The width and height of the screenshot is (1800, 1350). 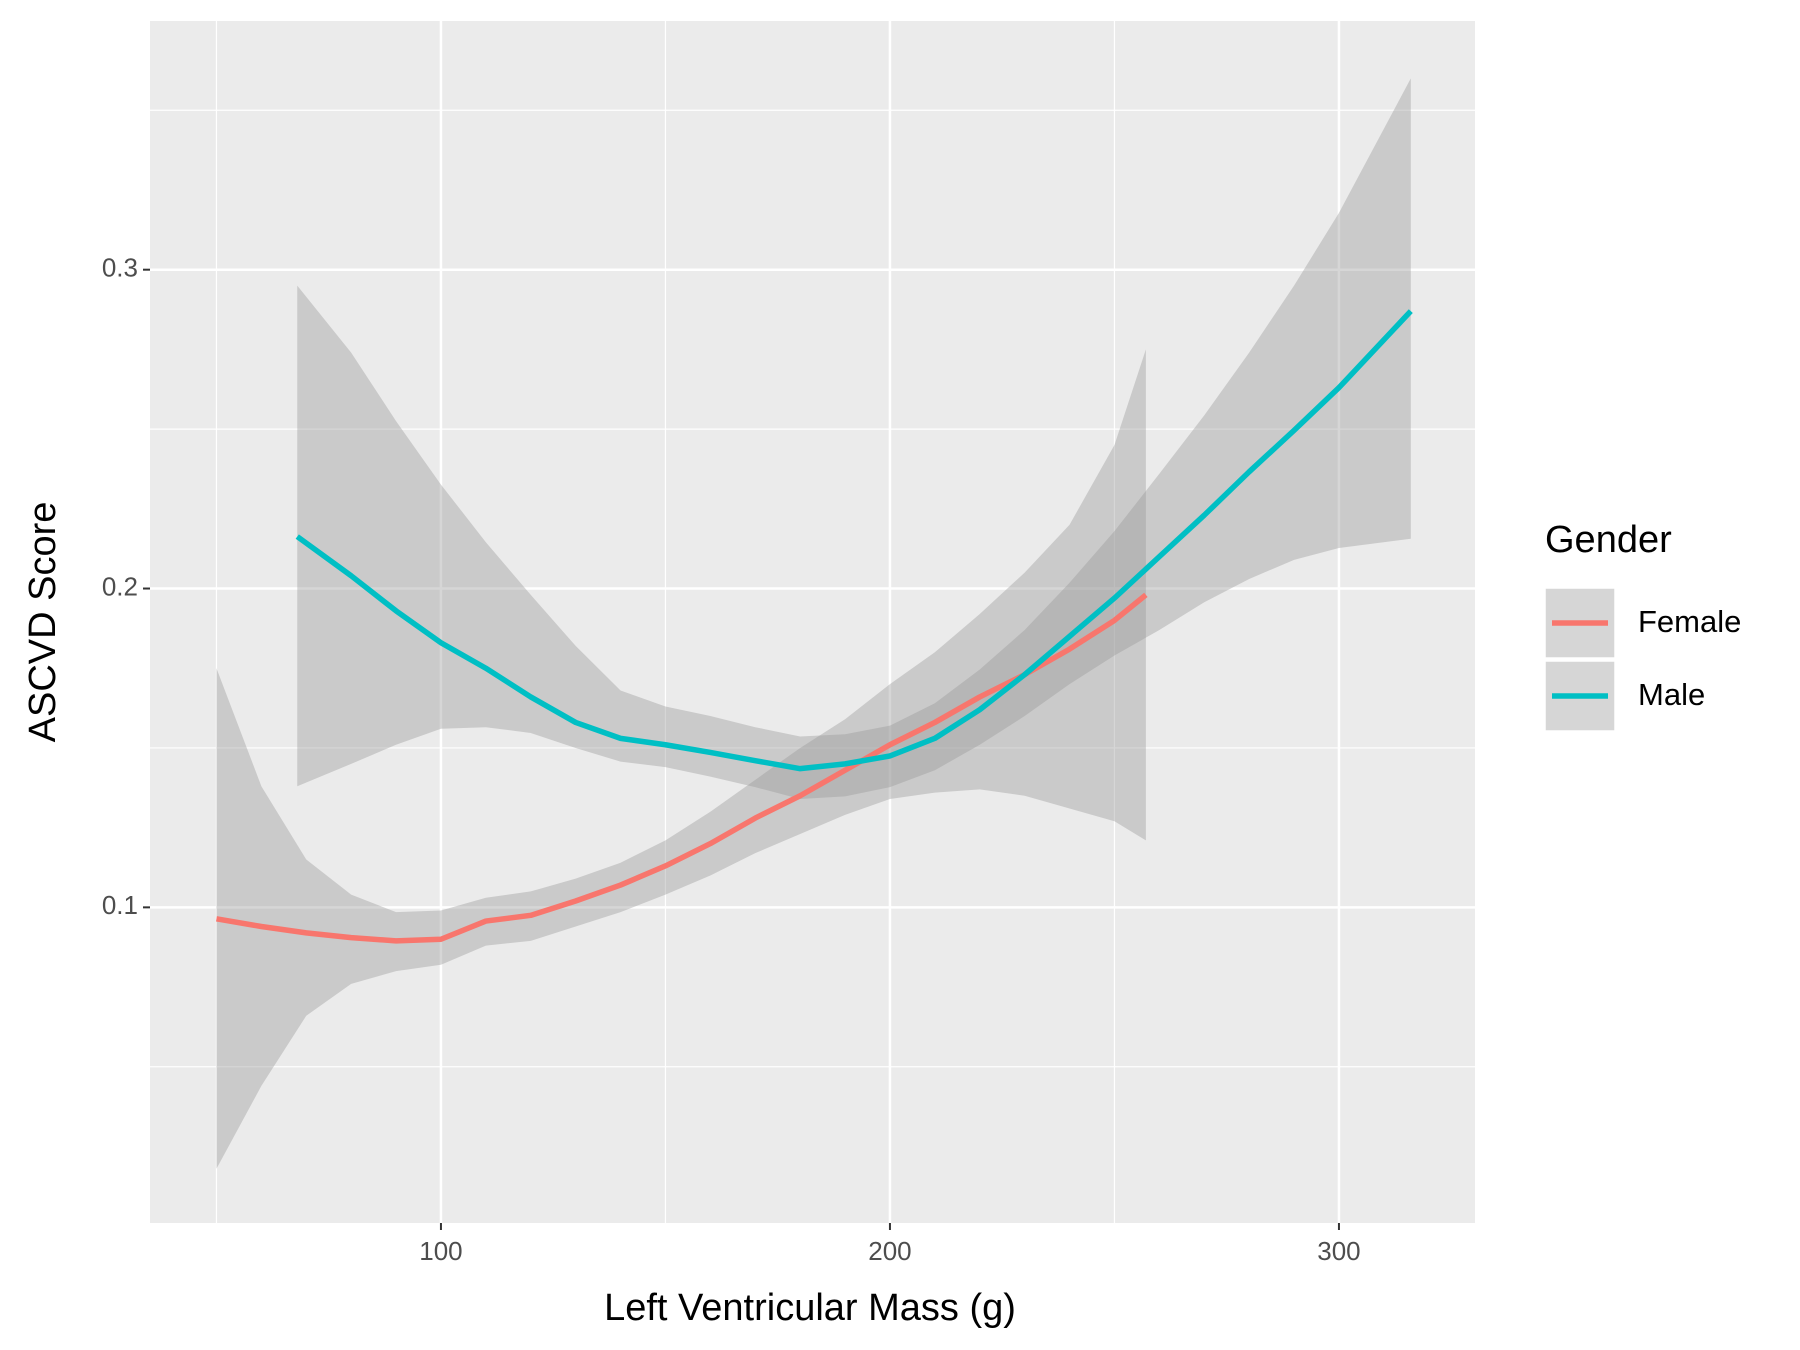 What do you see at coordinates (681, 768) in the screenshot?
I see `line` at bounding box center [681, 768].